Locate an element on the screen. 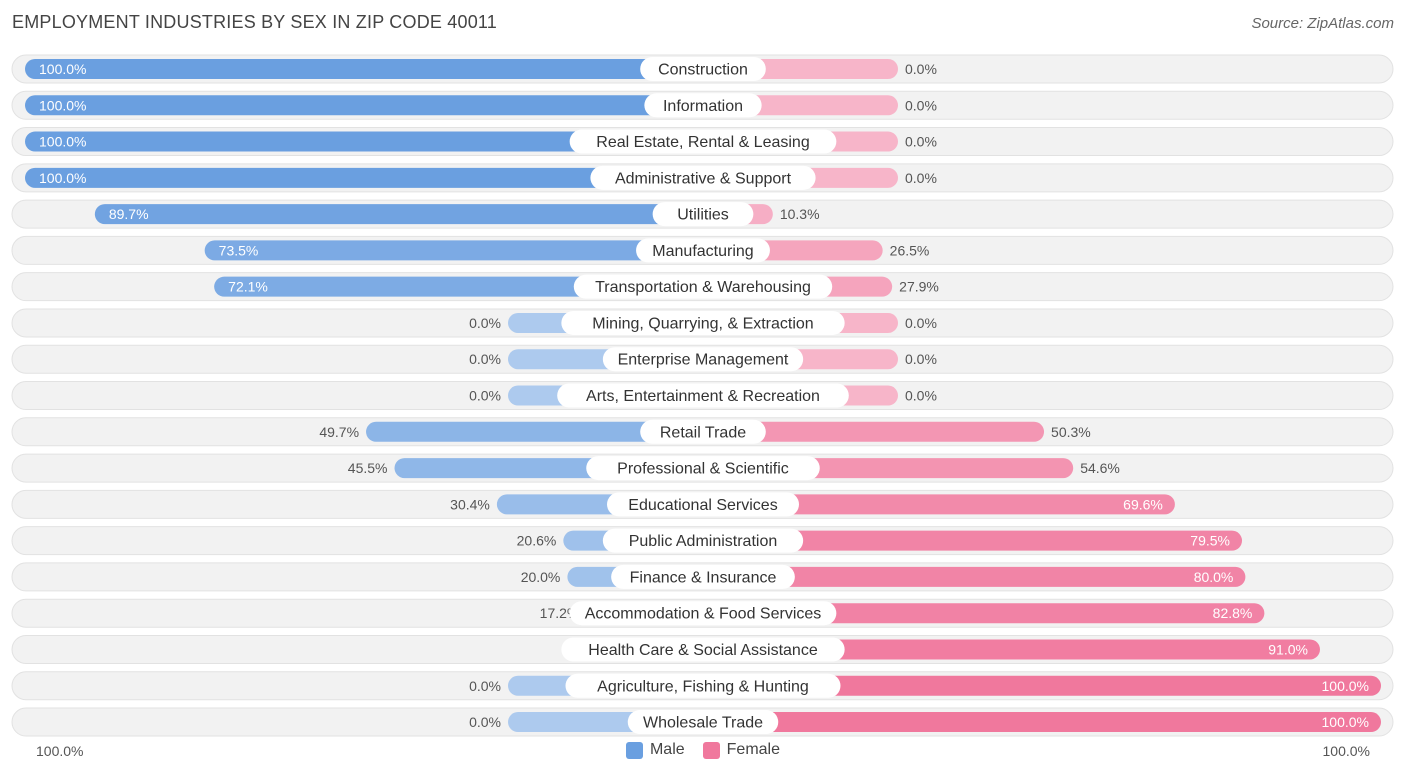 Image resolution: width=1406 pixels, height=776 pixels. value-label-male: 45.5% is located at coordinates (368, 468).